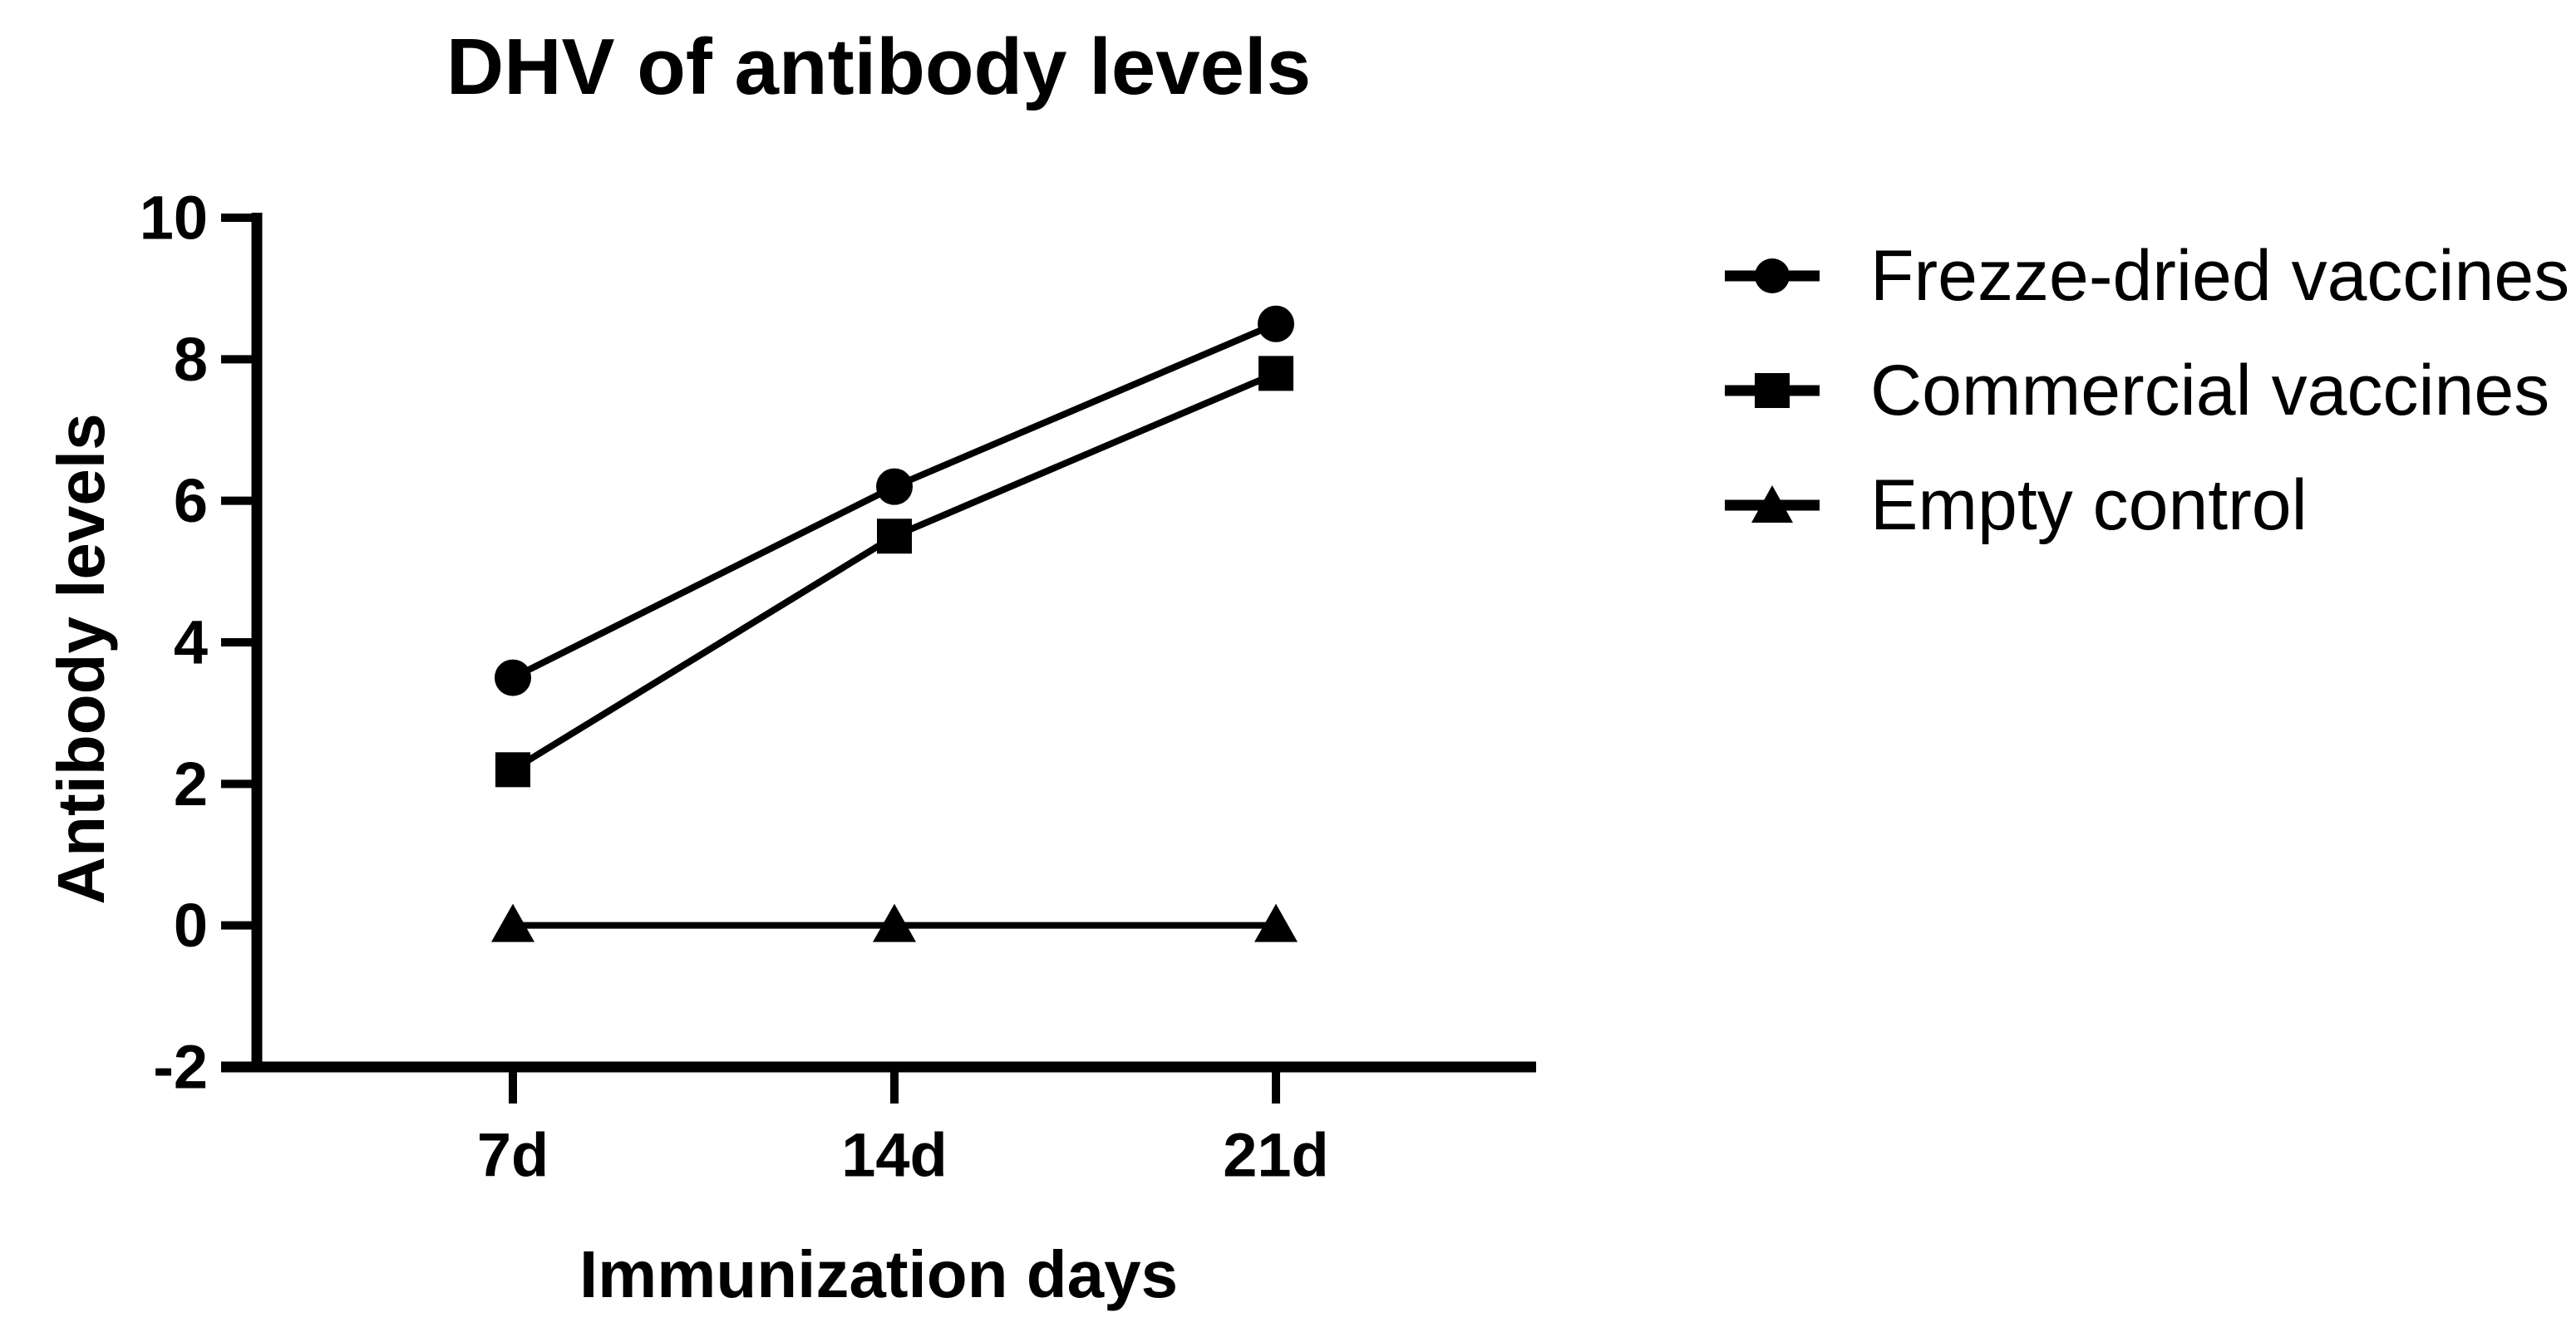 The height and width of the screenshot is (1342, 2576). What do you see at coordinates (879, 1274) in the screenshot?
I see `x-axis-label: Immunization days` at bounding box center [879, 1274].